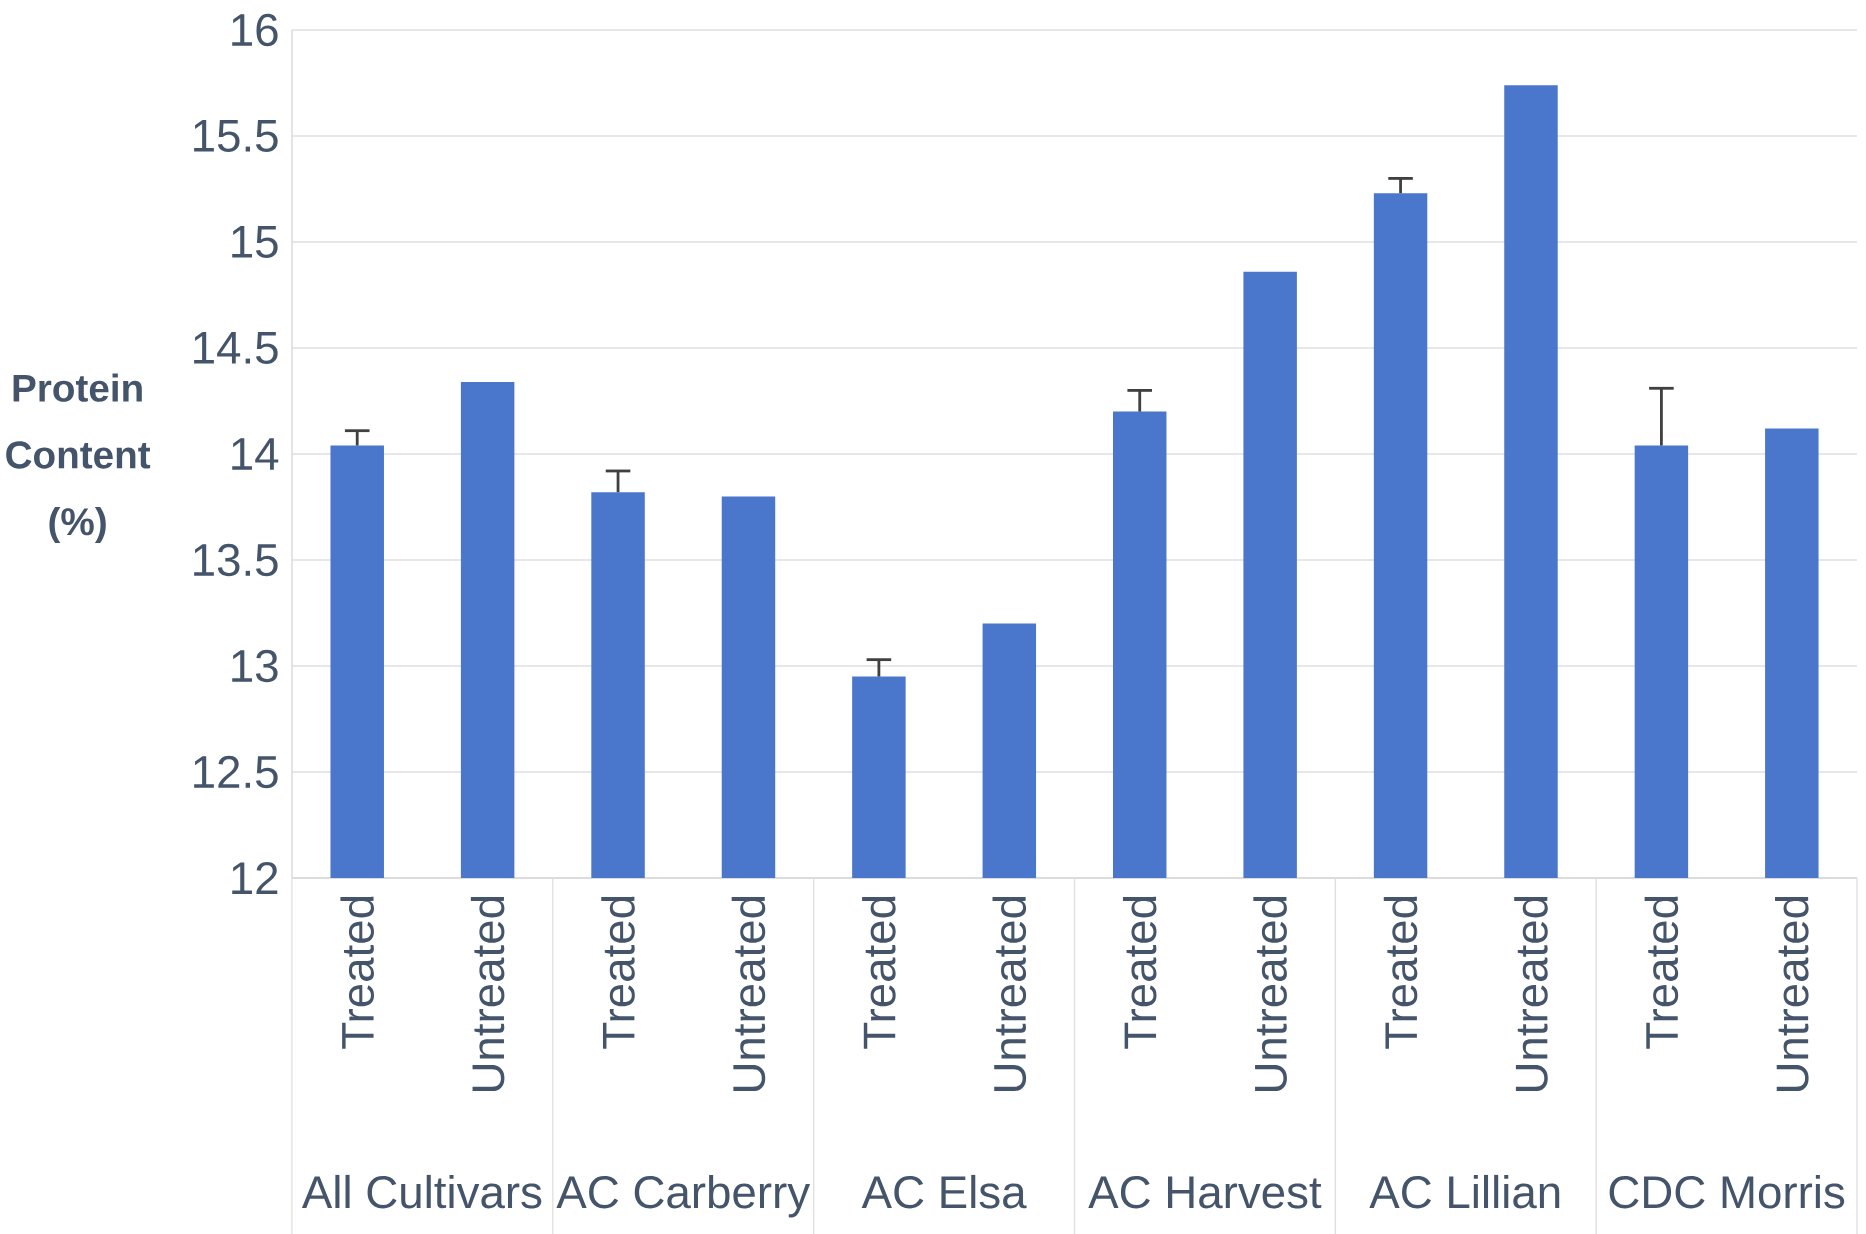 This screenshot has height=1234, width=1866. What do you see at coordinates (78, 458) in the screenshot?
I see `y-axis-title: Protein Content (%)` at bounding box center [78, 458].